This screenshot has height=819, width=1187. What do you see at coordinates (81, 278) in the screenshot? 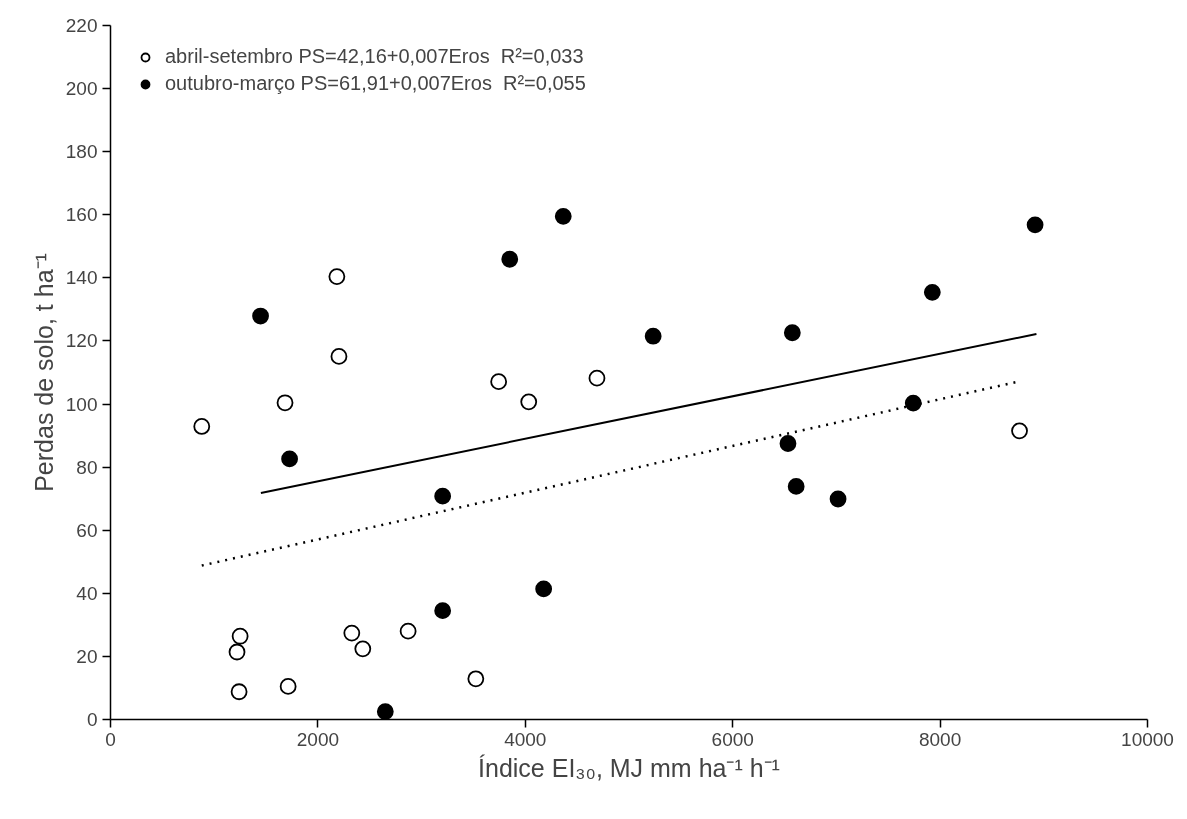
I see `y-tick-label: 140` at bounding box center [81, 278].